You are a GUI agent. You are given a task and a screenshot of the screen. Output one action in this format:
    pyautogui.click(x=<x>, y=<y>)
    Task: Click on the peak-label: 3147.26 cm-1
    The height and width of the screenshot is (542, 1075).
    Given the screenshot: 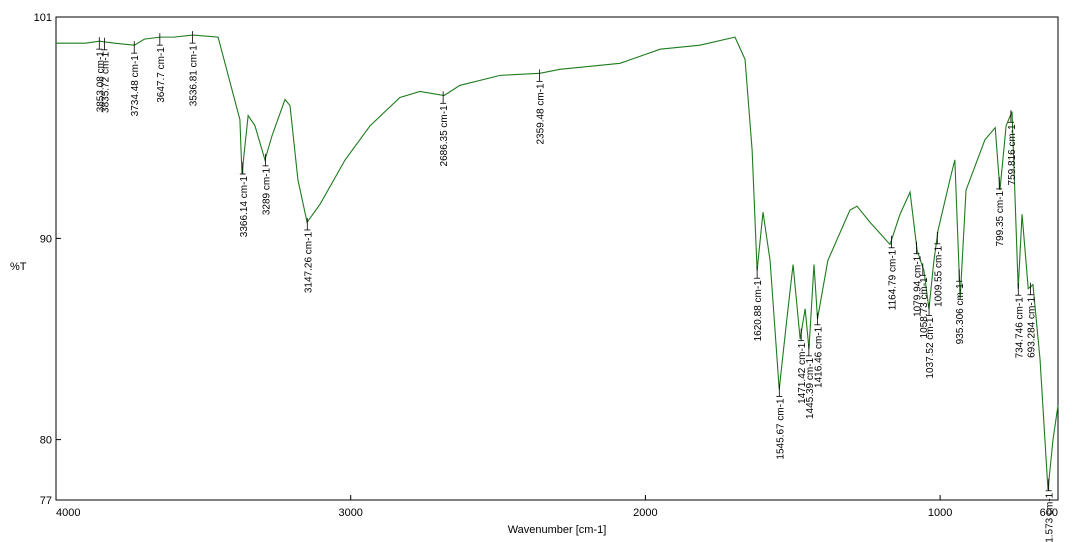 What is the action you would take?
    pyautogui.click(x=308, y=263)
    